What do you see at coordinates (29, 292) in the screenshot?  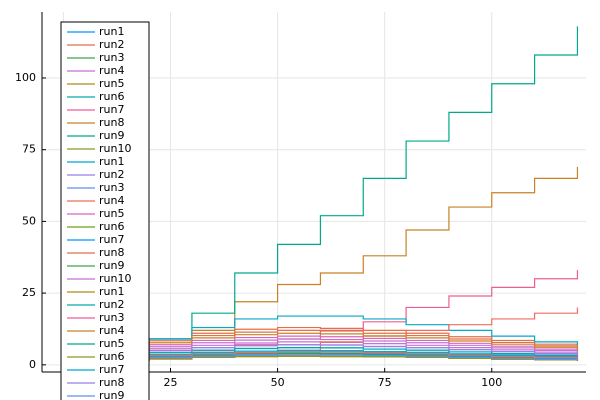 I see `y-tick-label: 25` at bounding box center [29, 292].